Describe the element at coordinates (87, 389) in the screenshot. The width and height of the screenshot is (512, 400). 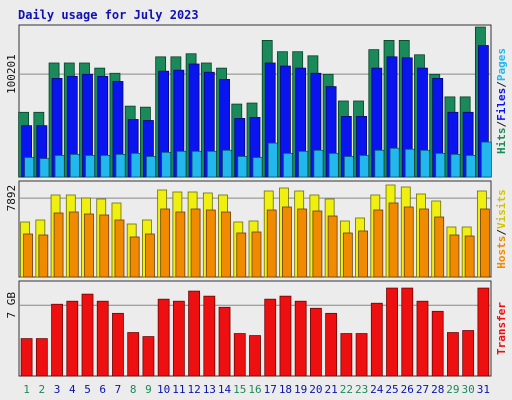
I see `x-tick-day-5: 5` at that location.